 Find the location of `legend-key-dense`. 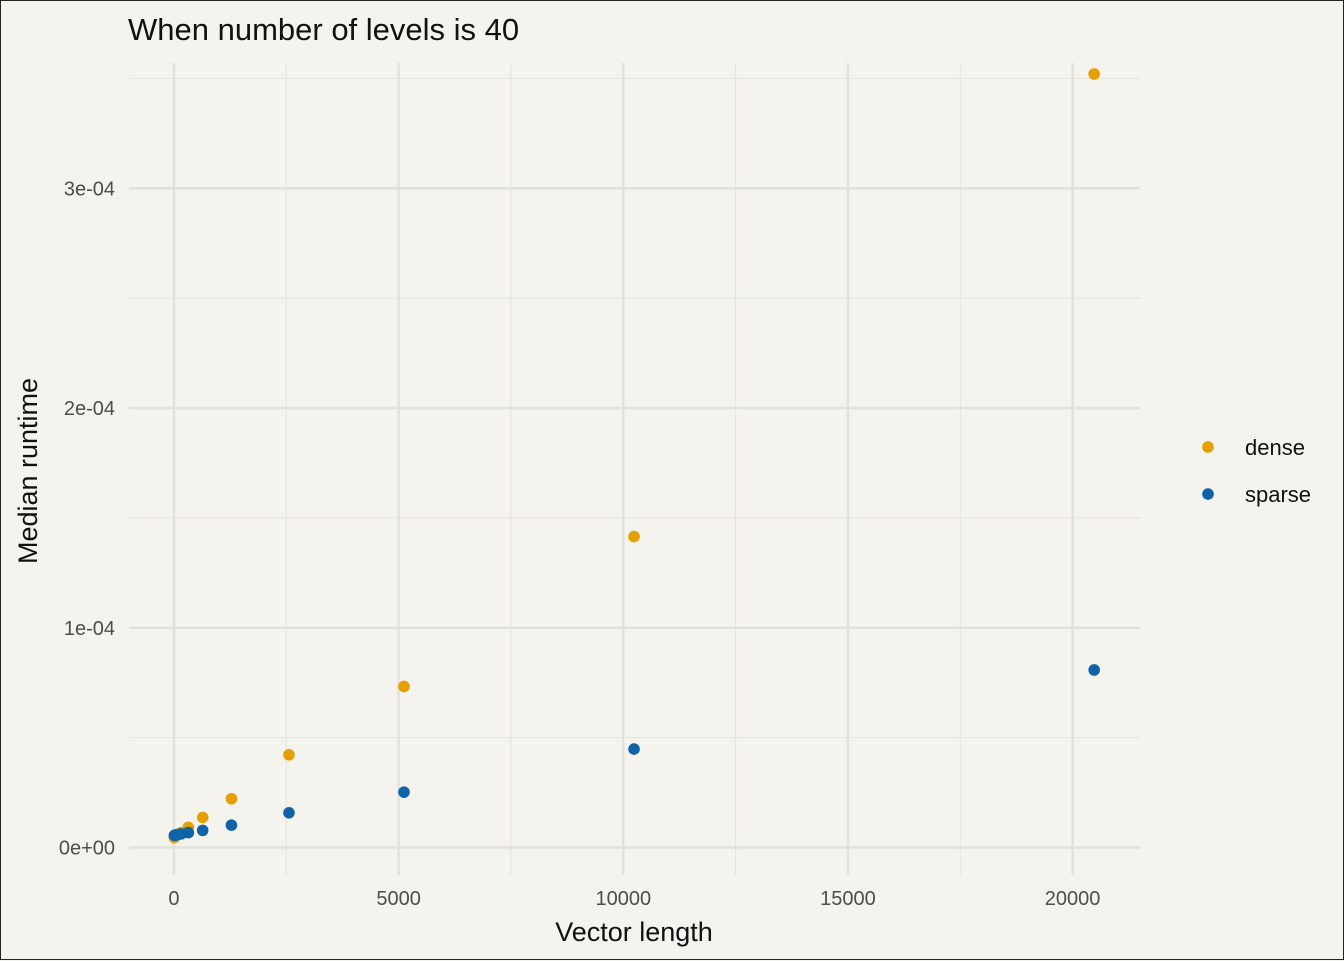

legend-key-dense is located at coordinates (1208, 447).